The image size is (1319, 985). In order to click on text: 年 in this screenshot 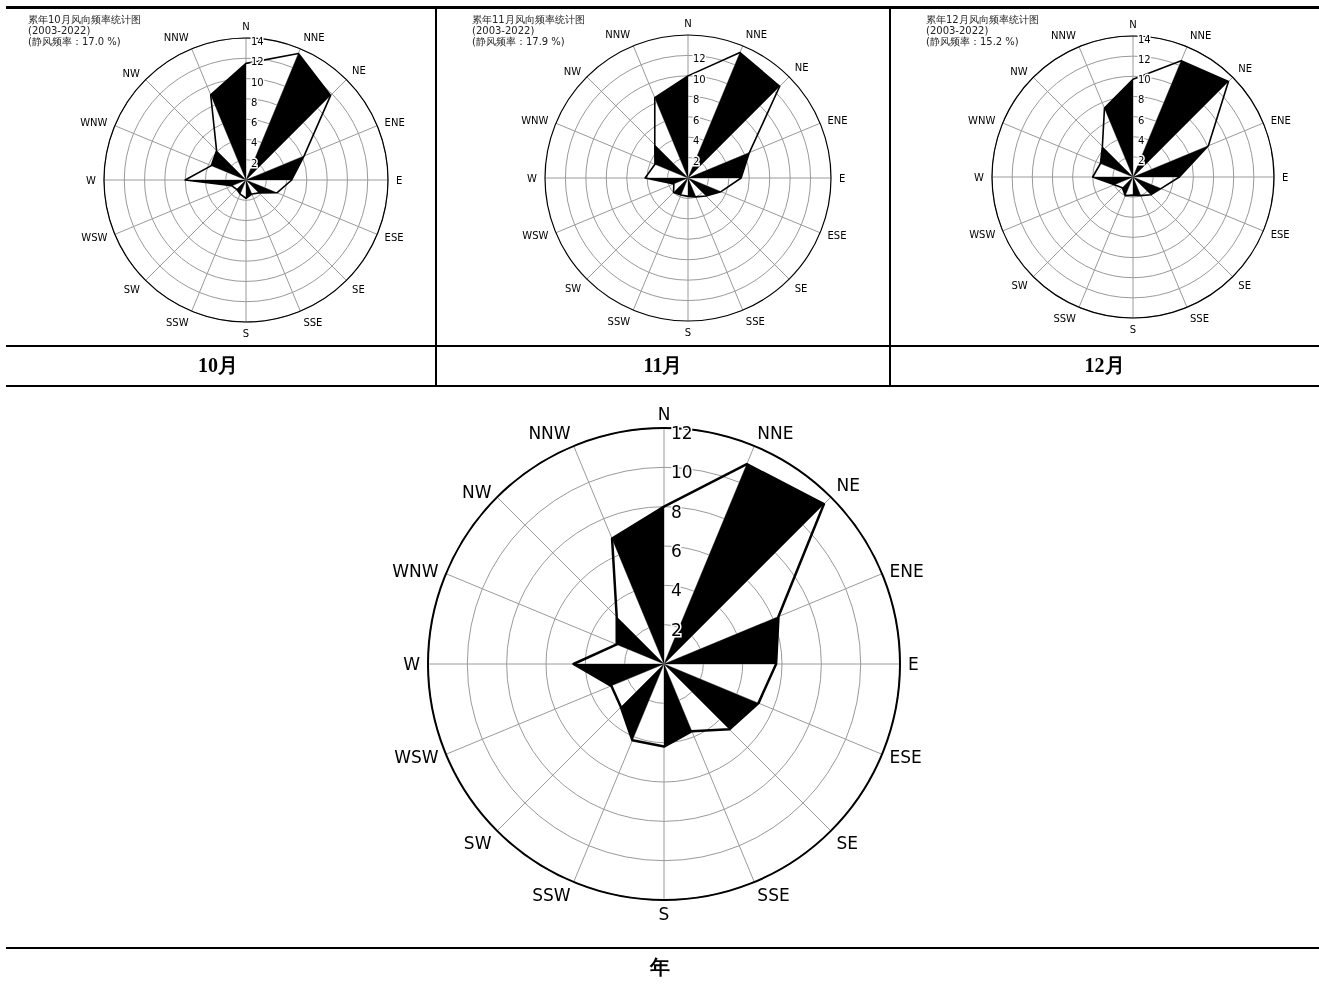, I will do `click(659, 967)`.